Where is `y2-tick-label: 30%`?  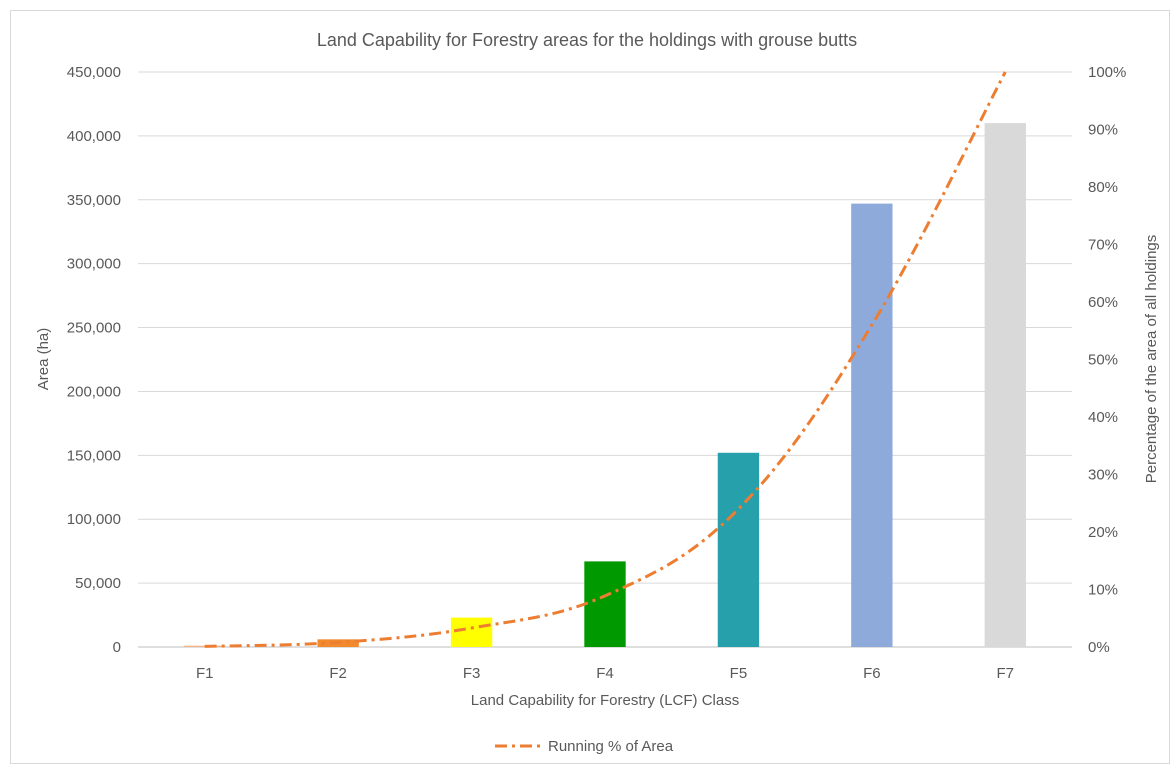
y2-tick-label: 30% is located at coordinates (1103, 475).